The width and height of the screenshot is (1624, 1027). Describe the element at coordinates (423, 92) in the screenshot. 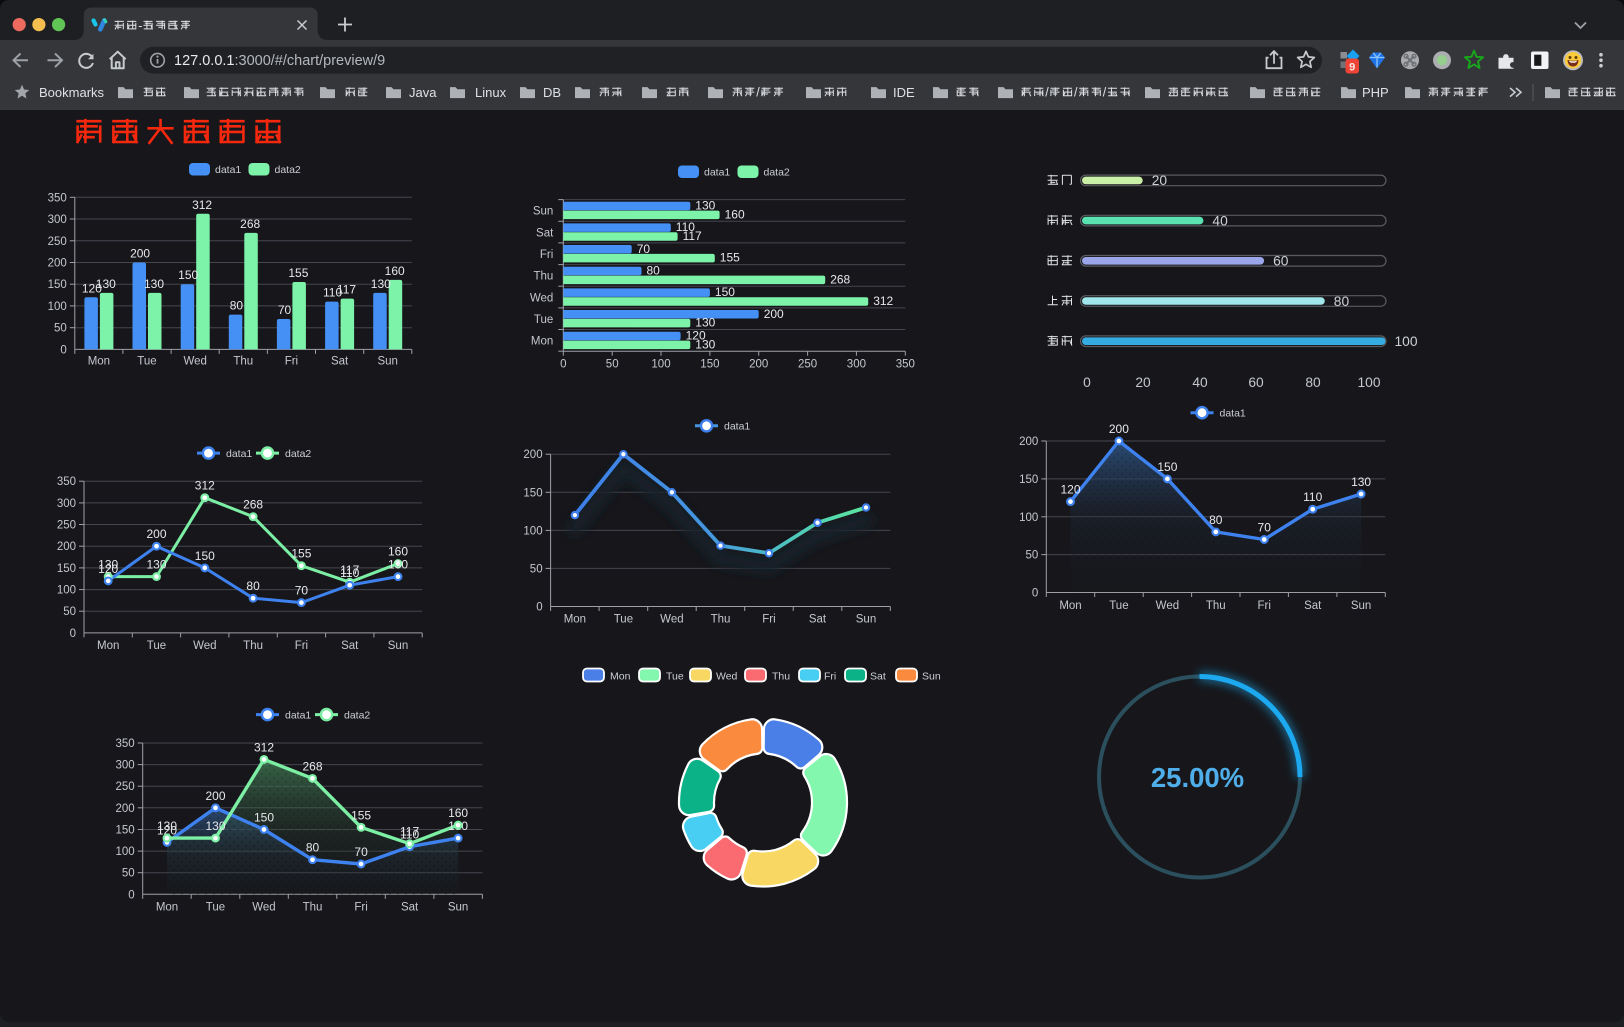

I see `svg-text: Java` at that location.